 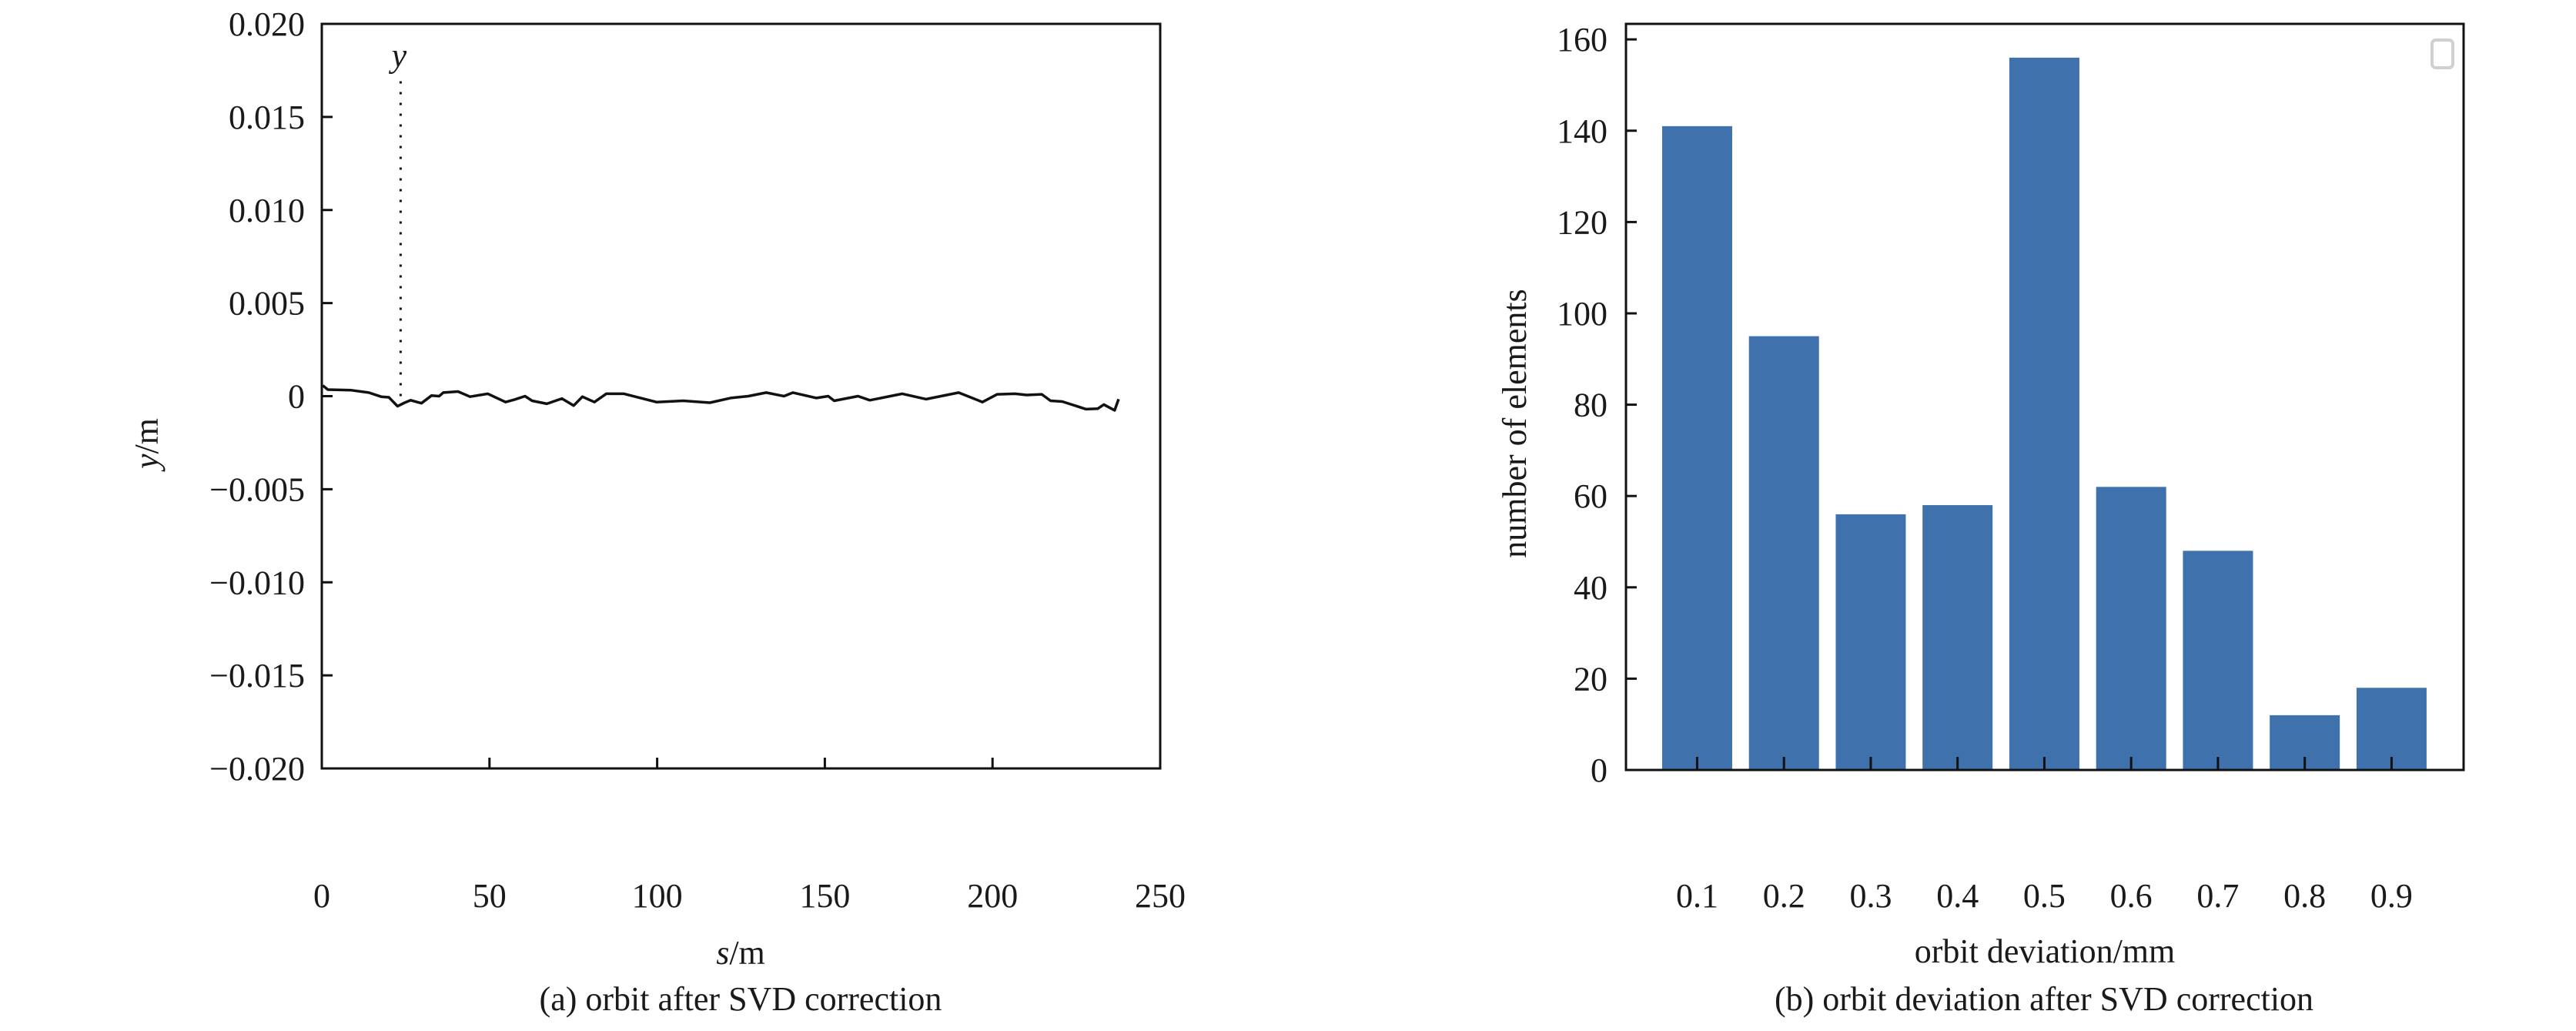 I want to click on x-label-var: s, so click(x=723, y=953).